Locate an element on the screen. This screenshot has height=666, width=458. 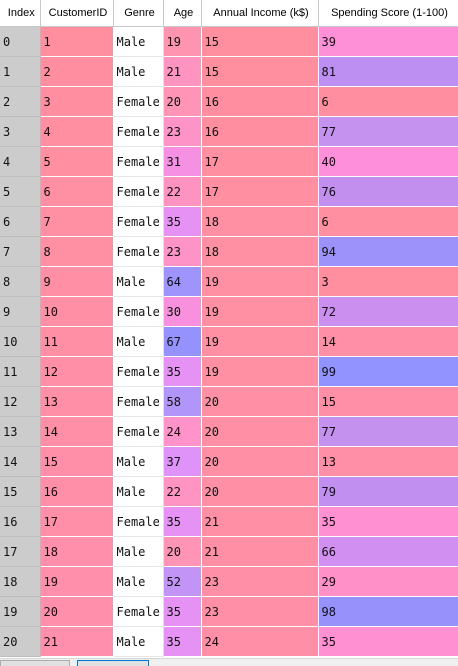
cell-annual-income: 21 is located at coordinates (260, 551).